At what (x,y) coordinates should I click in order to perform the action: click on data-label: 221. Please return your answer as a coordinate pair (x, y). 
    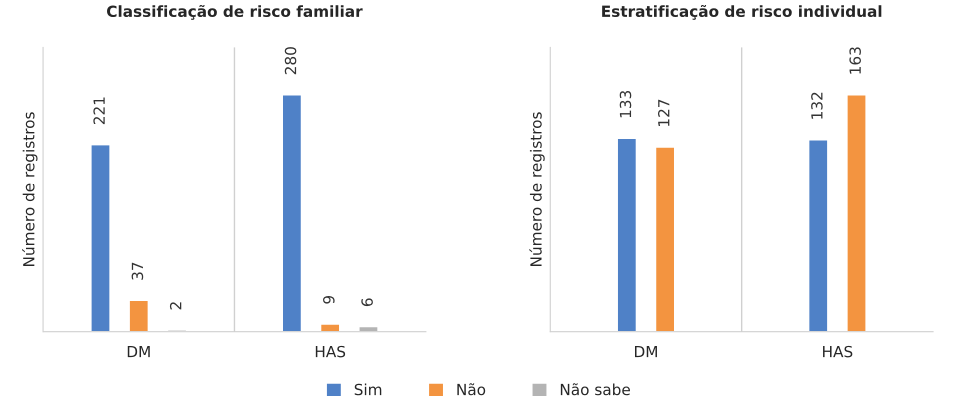
    Looking at the image, I should click on (99, 110).